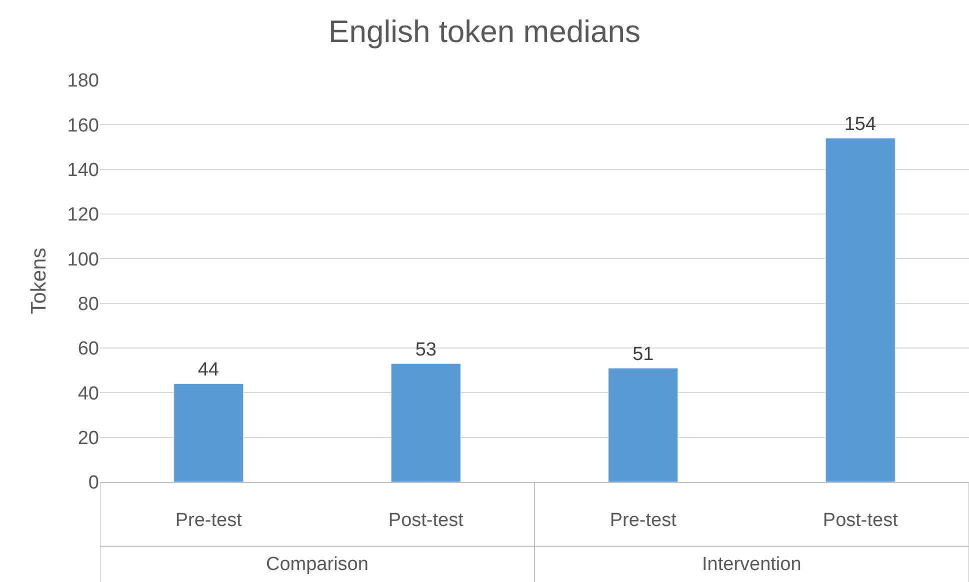  Describe the element at coordinates (484, 32) in the screenshot. I see `chart-title: English token medians` at that location.